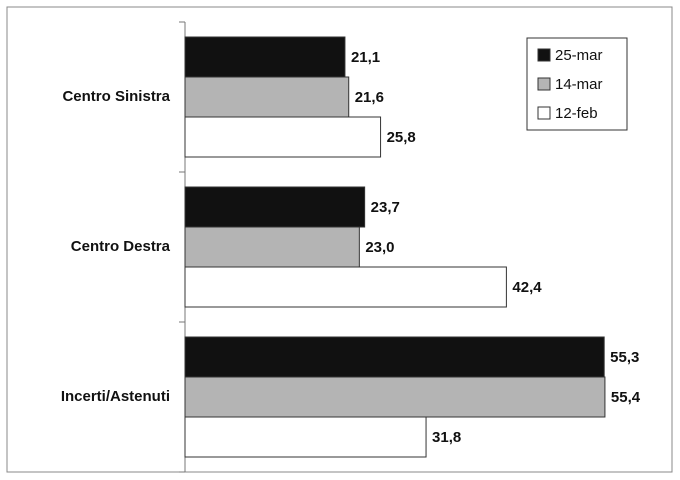 The width and height of the screenshot is (680, 480). Describe the element at coordinates (576, 113) in the screenshot. I see `legend-label: 12-feb` at that location.